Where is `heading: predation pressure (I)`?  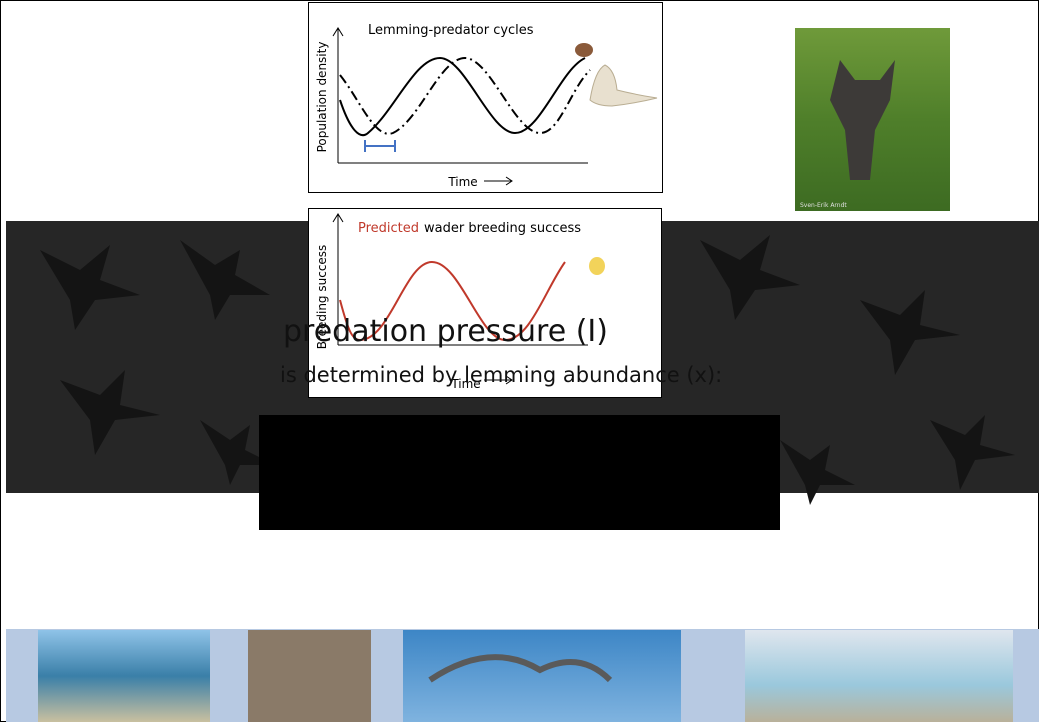 heading: predation pressure (I) is located at coordinates (445, 331).